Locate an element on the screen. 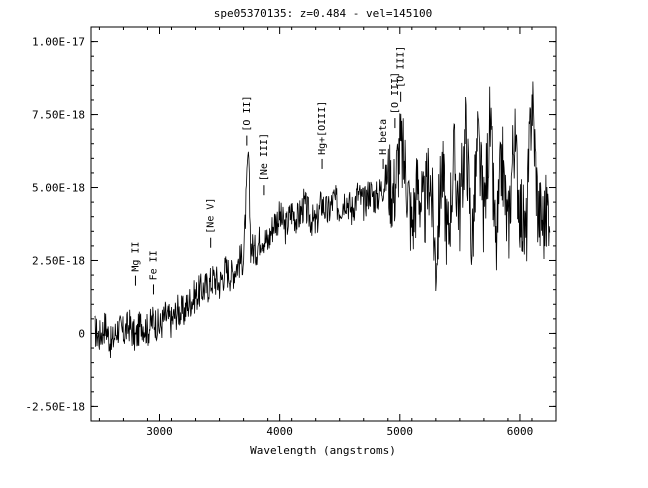  x-tick-label: 6000 is located at coordinates (520, 431).